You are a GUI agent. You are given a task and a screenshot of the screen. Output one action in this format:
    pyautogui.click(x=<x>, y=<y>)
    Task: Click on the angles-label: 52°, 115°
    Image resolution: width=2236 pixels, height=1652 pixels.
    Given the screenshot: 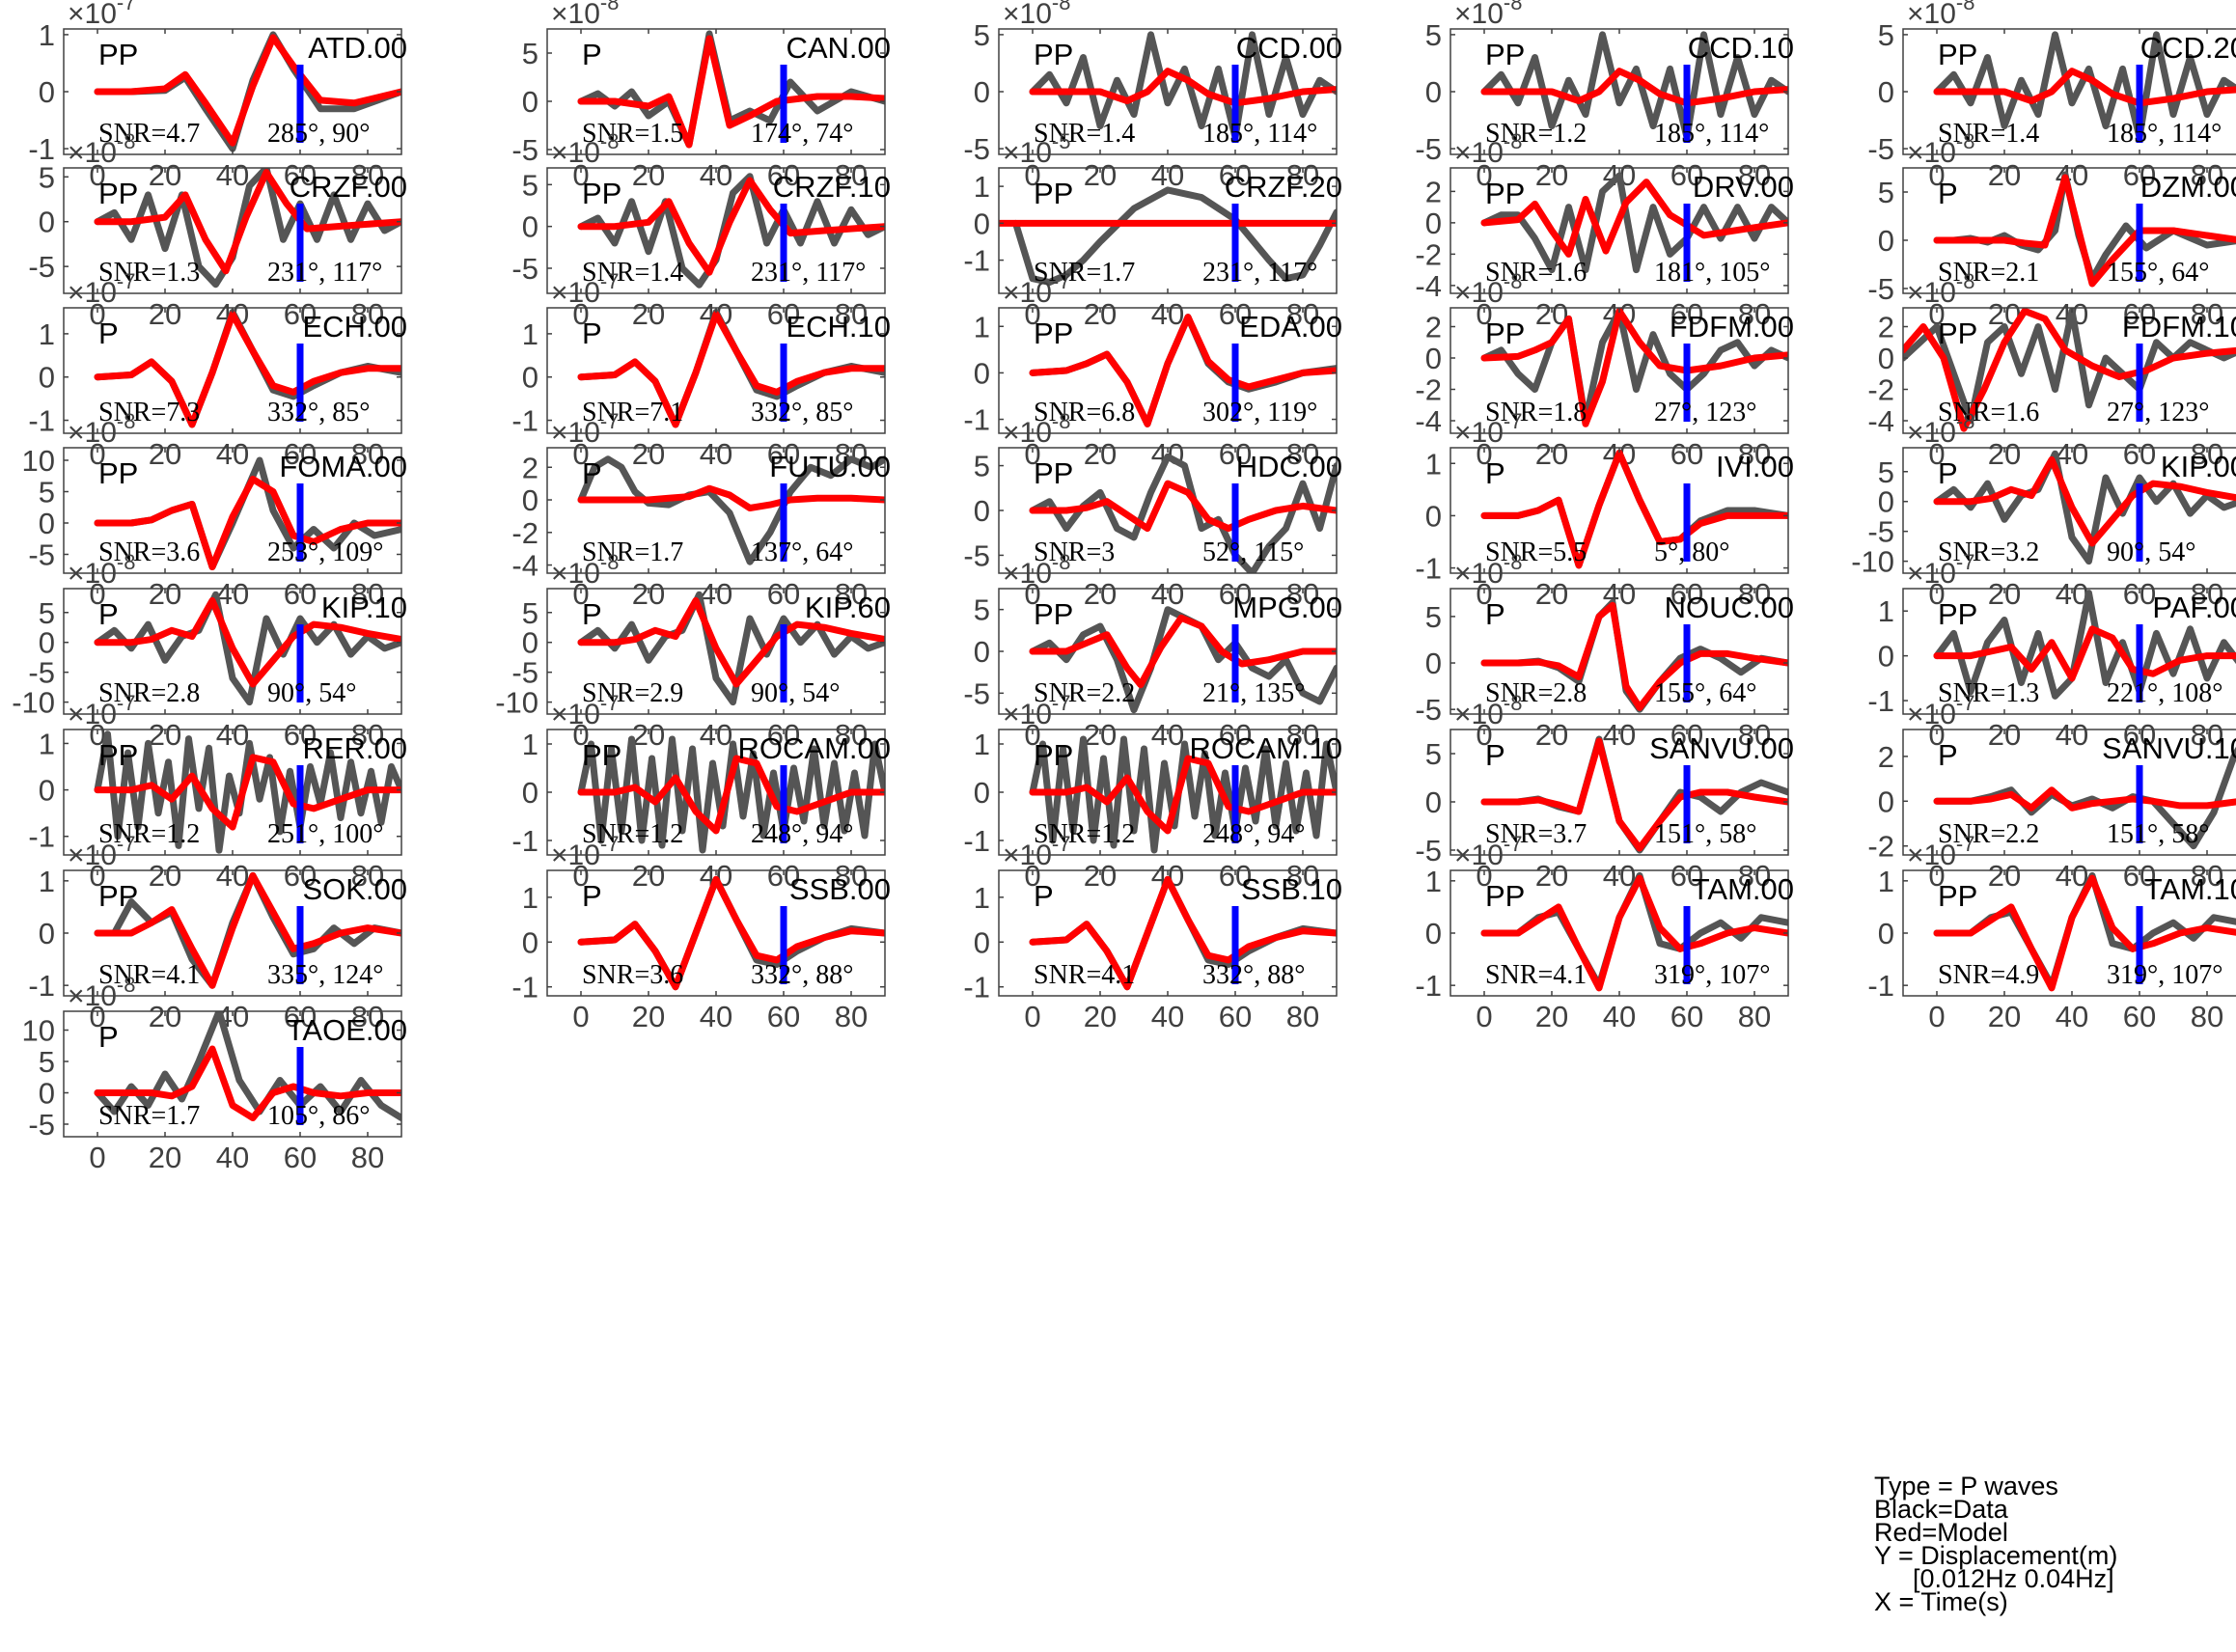 What is the action you would take?
    pyautogui.click(x=1253, y=552)
    